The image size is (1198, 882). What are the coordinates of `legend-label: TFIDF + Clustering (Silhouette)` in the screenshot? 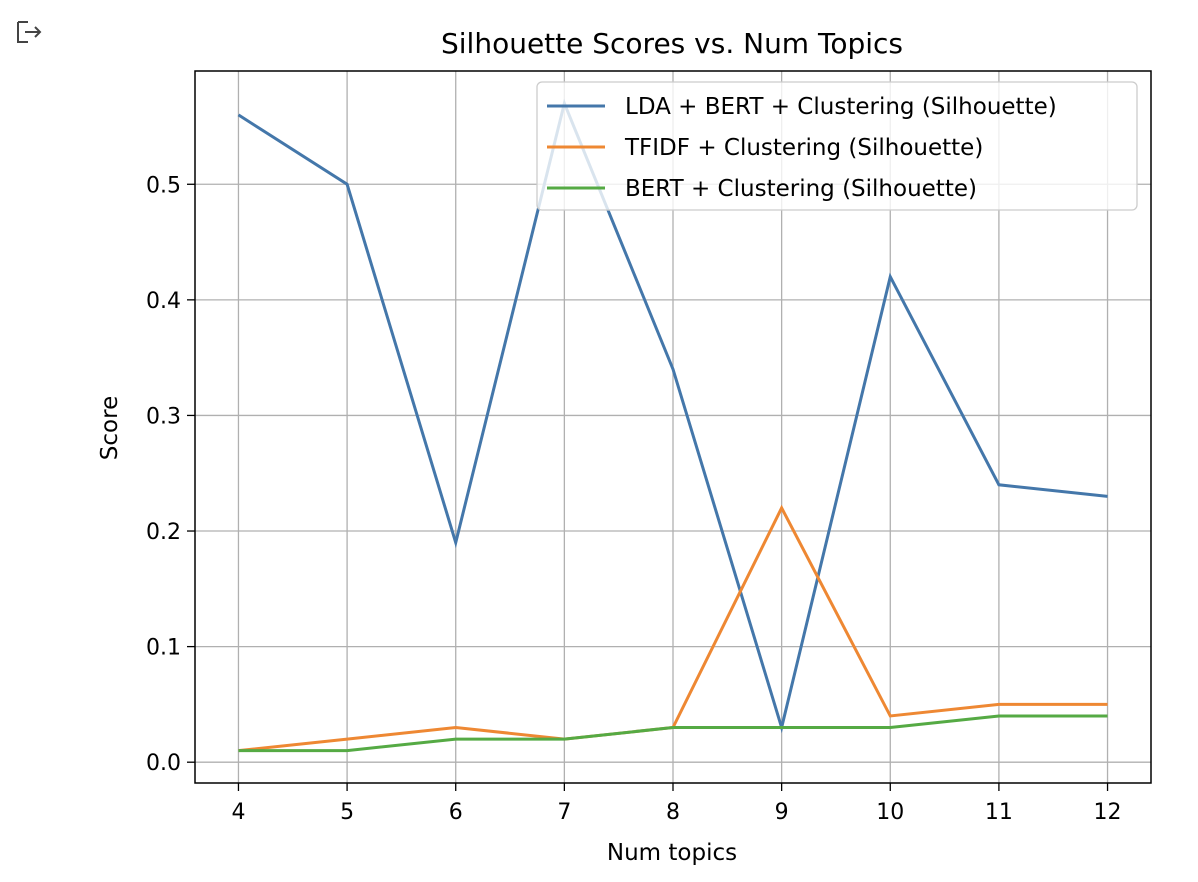 It's located at (803, 148).